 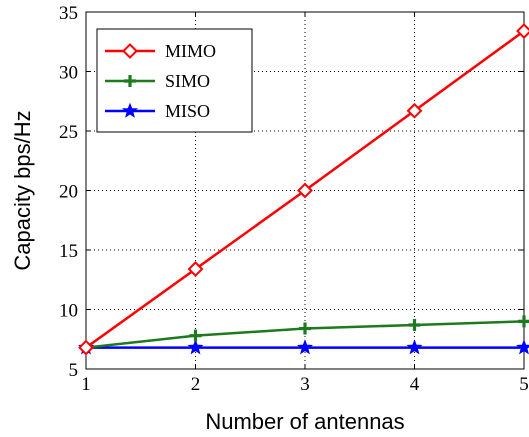 I want to click on legend-item-miso: MISO, so click(x=157, y=111).